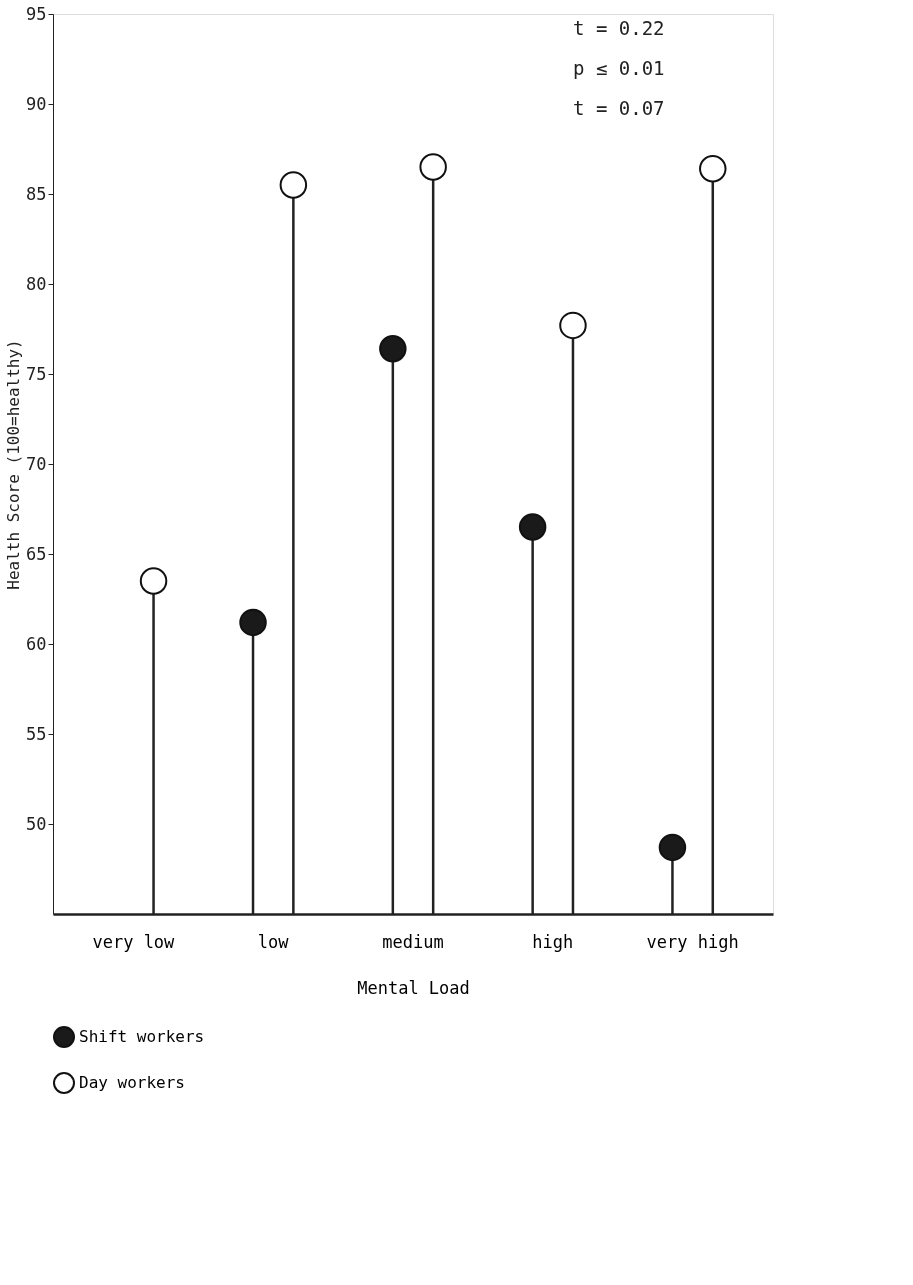 Image resolution: width=913 pixels, height=1285 pixels. What do you see at coordinates (619, 108) in the screenshot?
I see `annotation: t = 0.07` at bounding box center [619, 108].